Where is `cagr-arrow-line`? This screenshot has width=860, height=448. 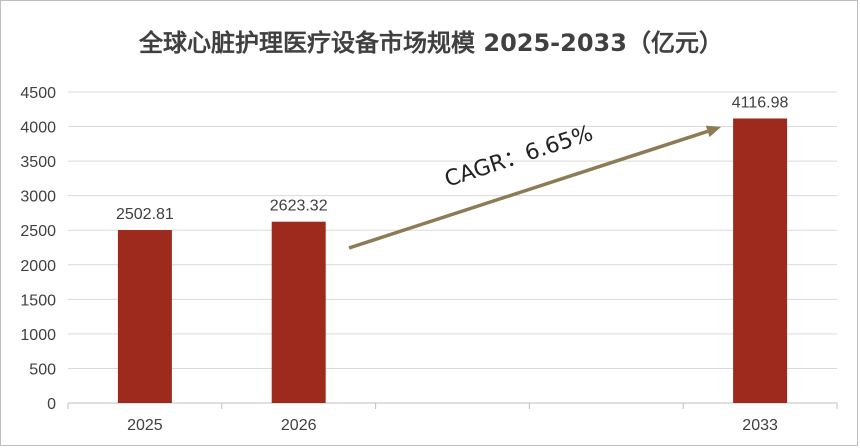 cagr-arrow-line is located at coordinates (528, 189).